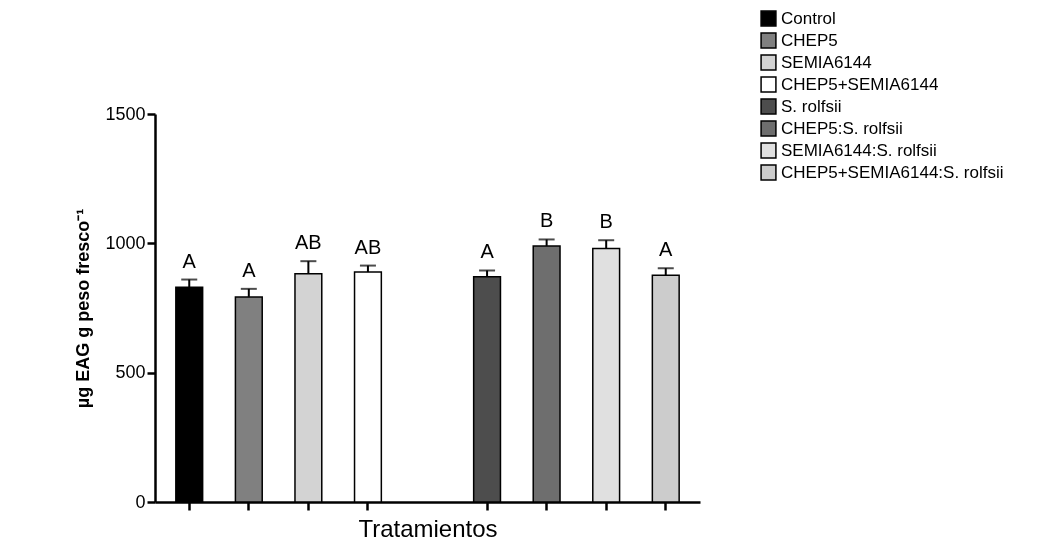 The width and height of the screenshot is (1060, 544). Describe the element at coordinates (808, 18) in the screenshot. I see `legend-label: Control` at that location.